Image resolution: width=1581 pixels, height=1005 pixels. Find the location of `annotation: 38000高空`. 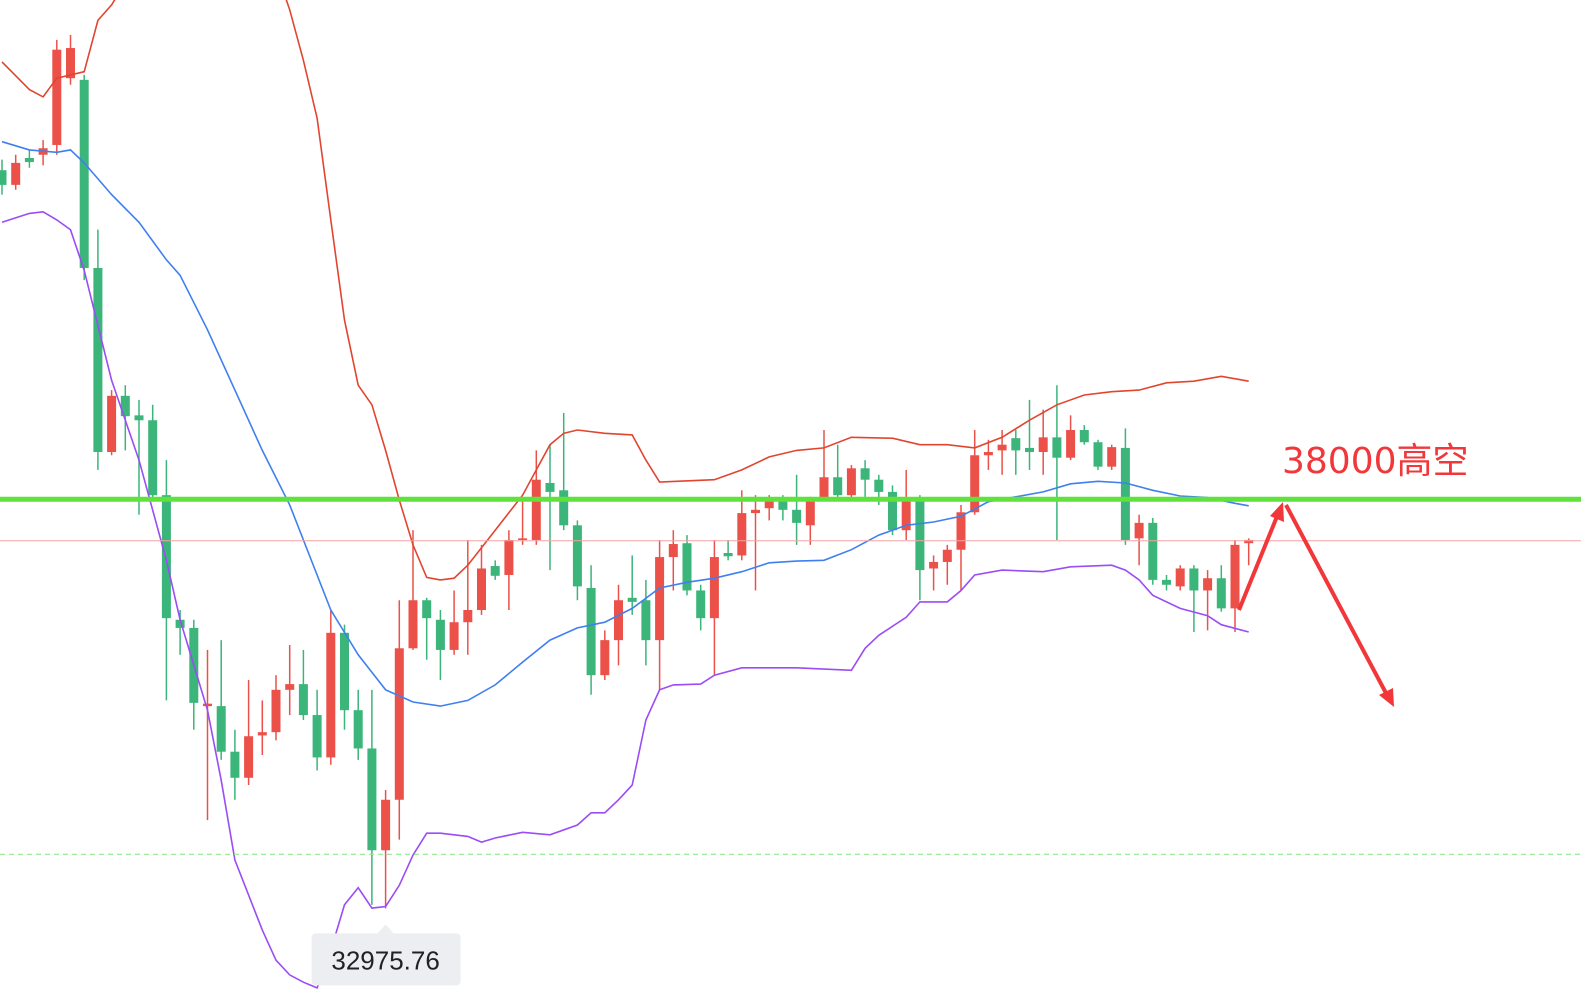

annotation: 38000高空 is located at coordinates (1375, 461).